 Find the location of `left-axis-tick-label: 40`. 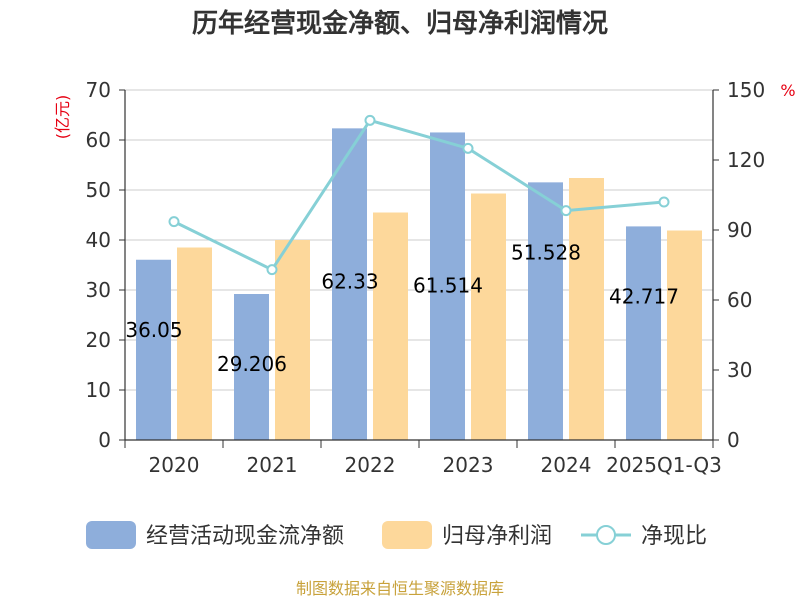

left-axis-tick-label: 40 is located at coordinates (98, 240).